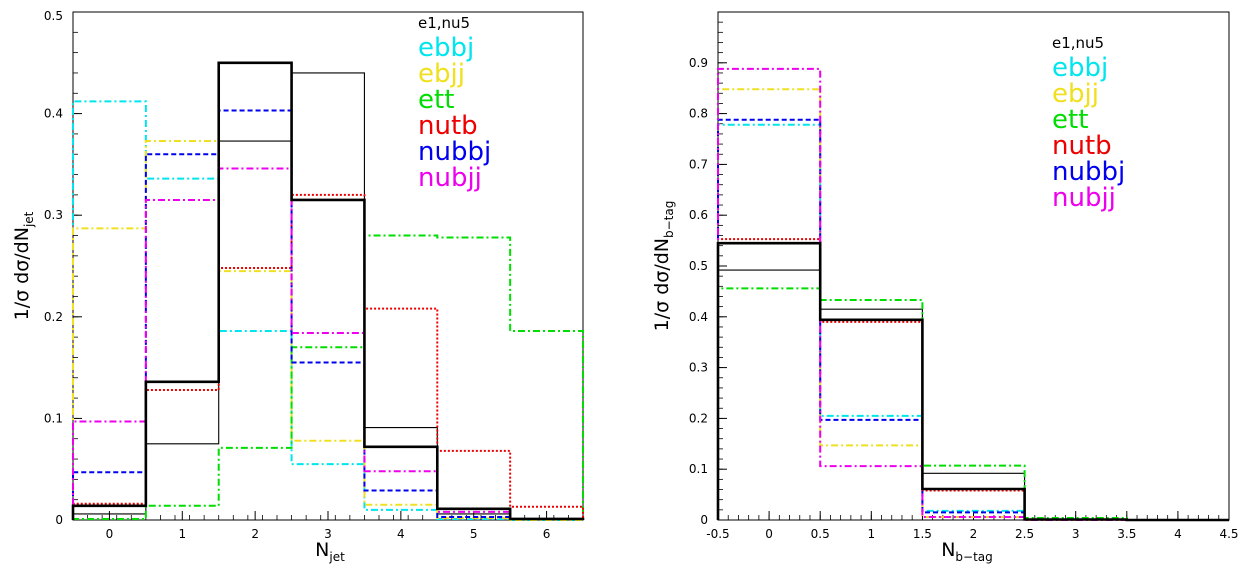 Image resolution: width=1240 pixels, height=567 pixels. What do you see at coordinates (698, 63) in the screenshot?
I see `y-tick-label: 0.9` at bounding box center [698, 63].